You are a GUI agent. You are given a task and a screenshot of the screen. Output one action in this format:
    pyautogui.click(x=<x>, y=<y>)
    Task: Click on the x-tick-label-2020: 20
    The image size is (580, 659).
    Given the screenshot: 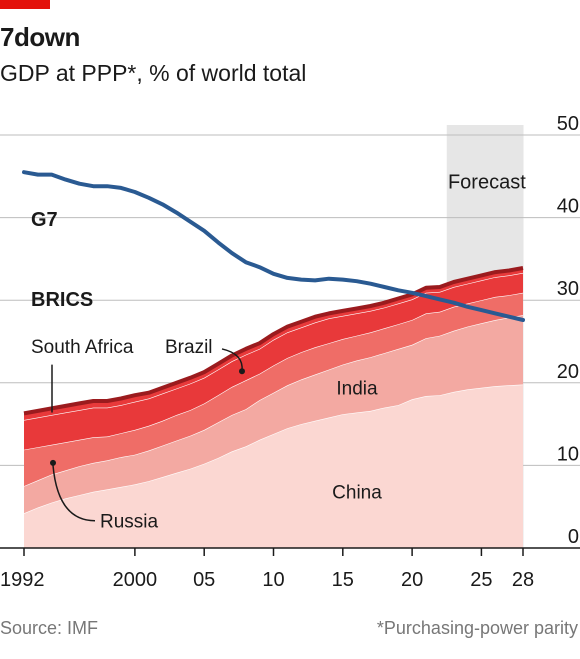 What is the action you would take?
    pyautogui.click(x=412, y=580)
    